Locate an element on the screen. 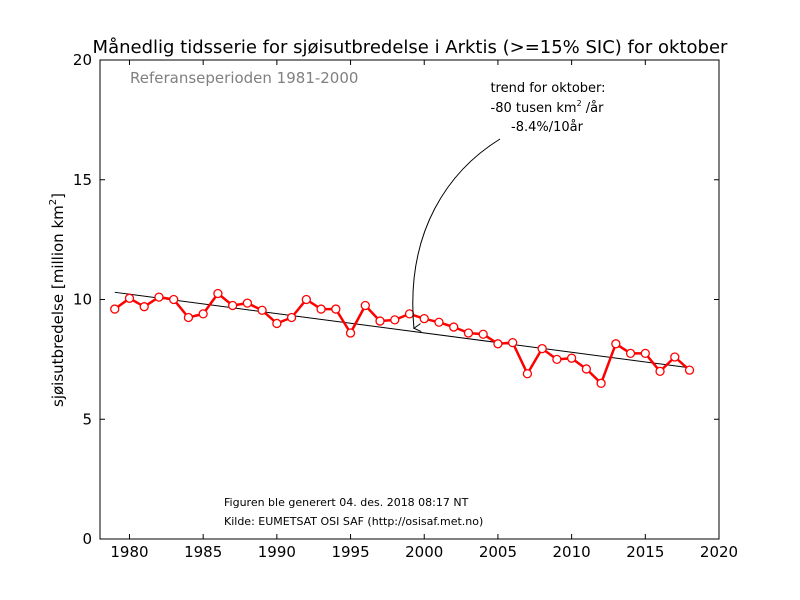 The width and height of the screenshot is (800, 600). x-tick-label: 1990 is located at coordinates (277, 552).